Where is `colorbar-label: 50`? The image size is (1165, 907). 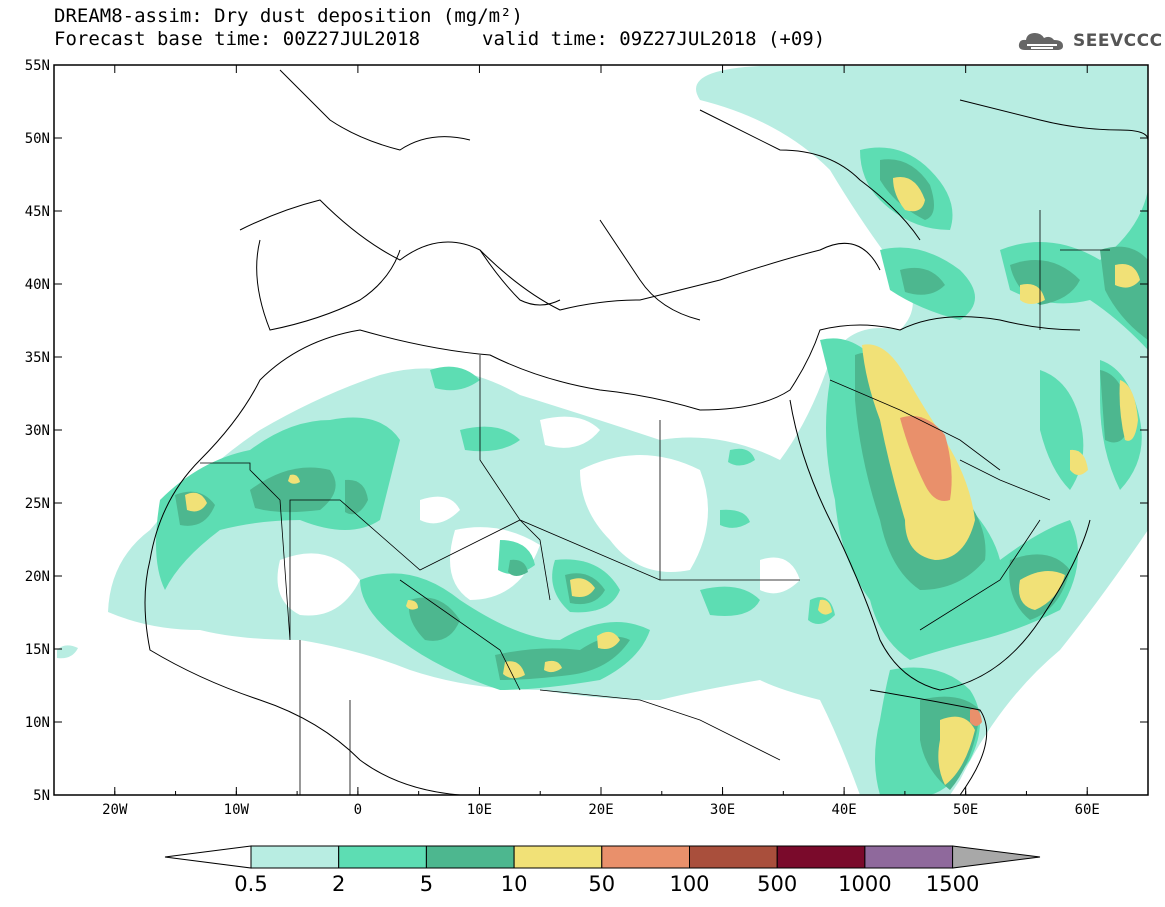 colorbar-label: 50 is located at coordinates (601, 884).